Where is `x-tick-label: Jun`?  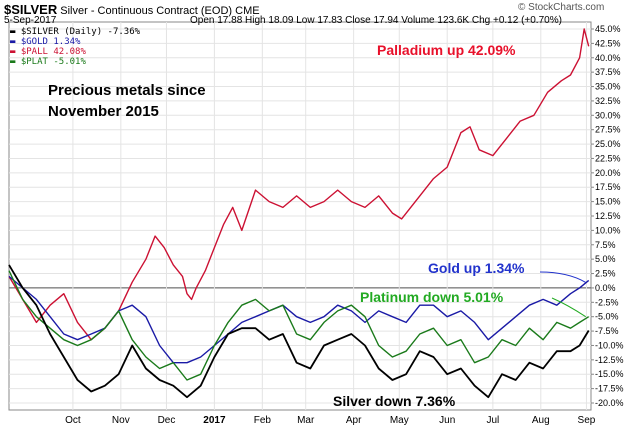 x-tick-label: Jun is located at coordinates (447, 420).